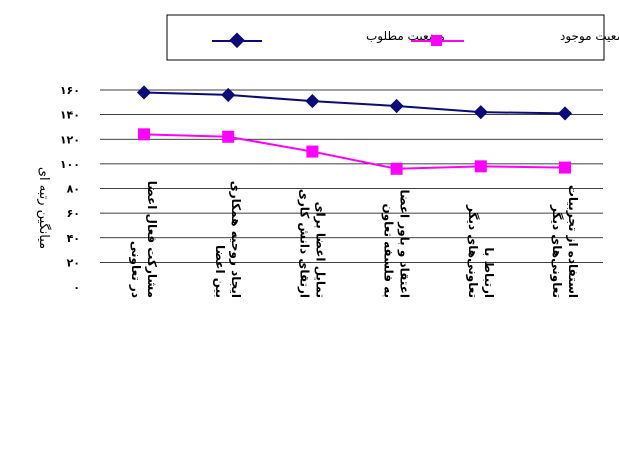  I want to click on category-label: استفاده از تجربیاتتعاونی‌های دیگر, so click(564, 241).